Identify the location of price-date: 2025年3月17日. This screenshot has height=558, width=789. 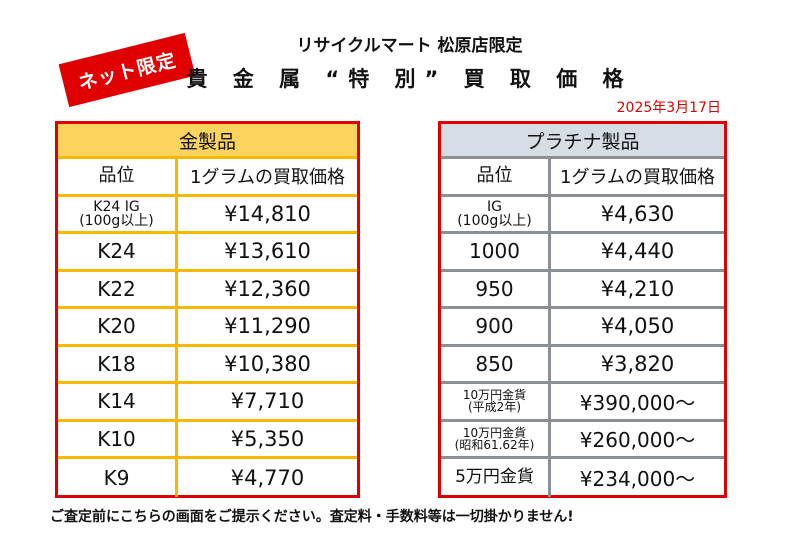
(668, 108).